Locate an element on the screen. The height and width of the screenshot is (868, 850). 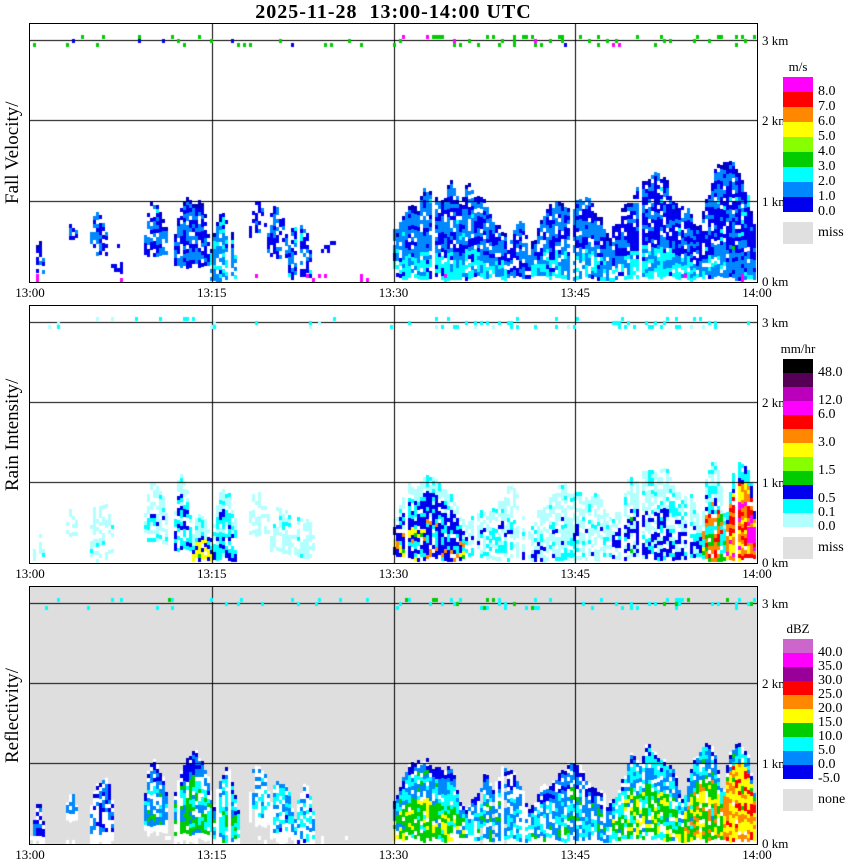
legend-tick-label: 35.0 is located at coordinates (830, 666).